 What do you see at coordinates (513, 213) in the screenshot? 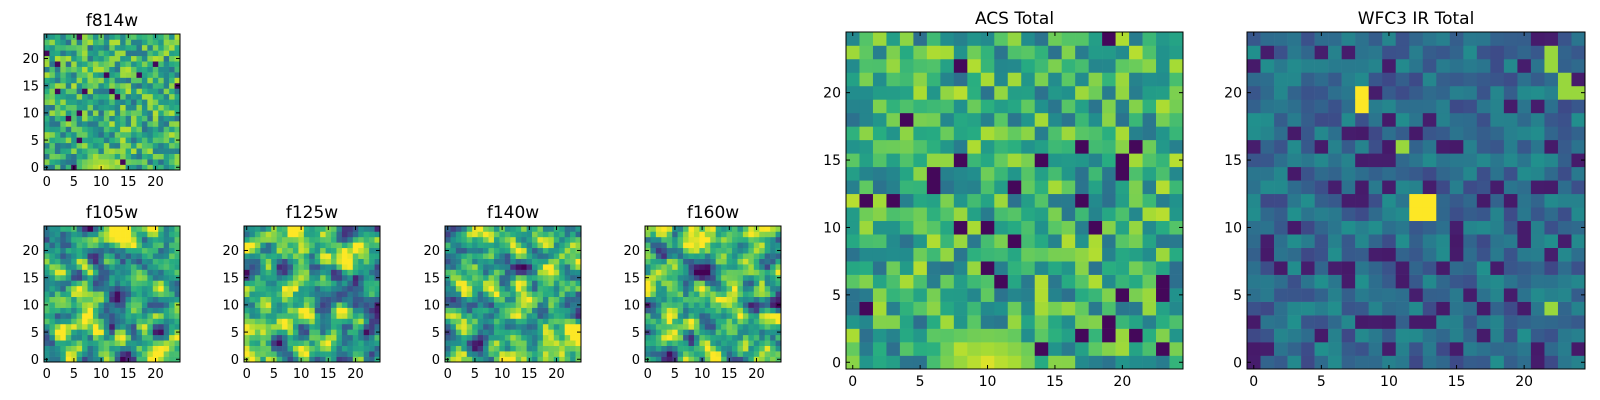
I see `panel-title: f140w` at bounding box center [513, 213].